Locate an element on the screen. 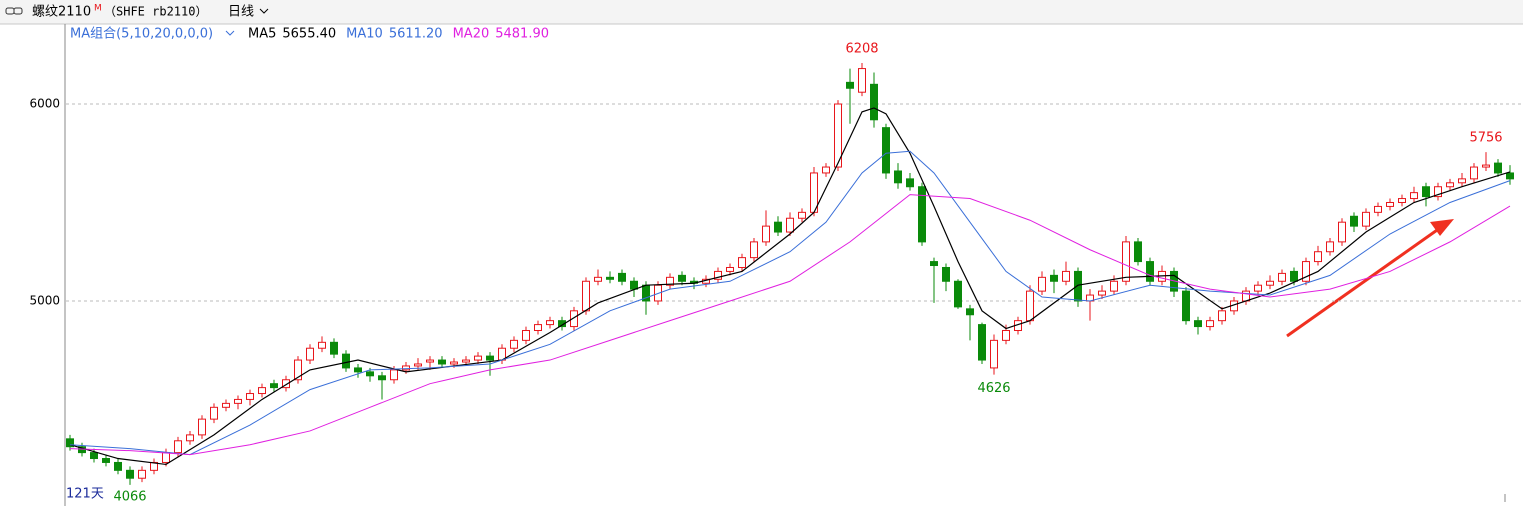 This screenshot has height=506, width=1523. arrow-shaft is located at coordinates (1363, 282).